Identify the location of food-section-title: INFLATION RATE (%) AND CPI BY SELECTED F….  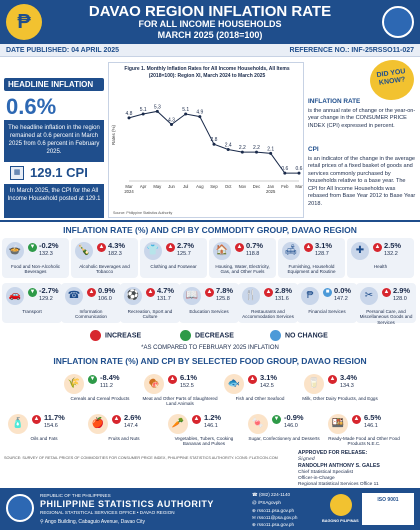
(210, 361).